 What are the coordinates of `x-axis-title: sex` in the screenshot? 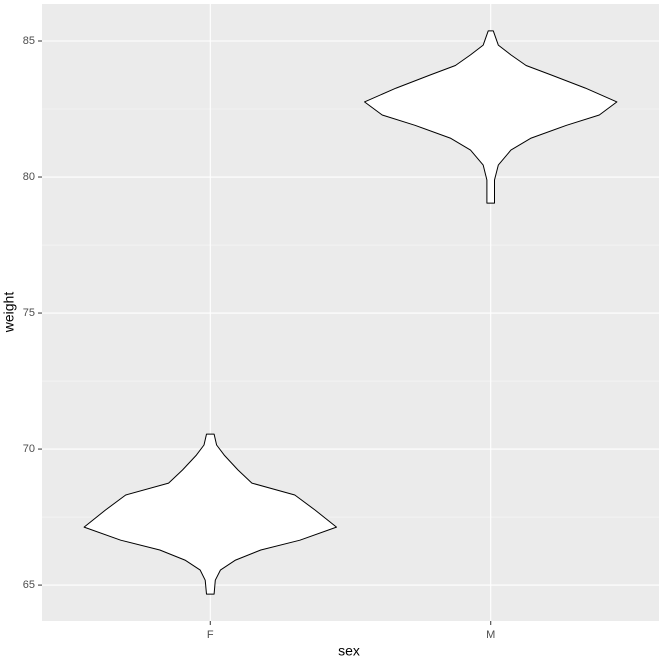 It's located at (349, 651).